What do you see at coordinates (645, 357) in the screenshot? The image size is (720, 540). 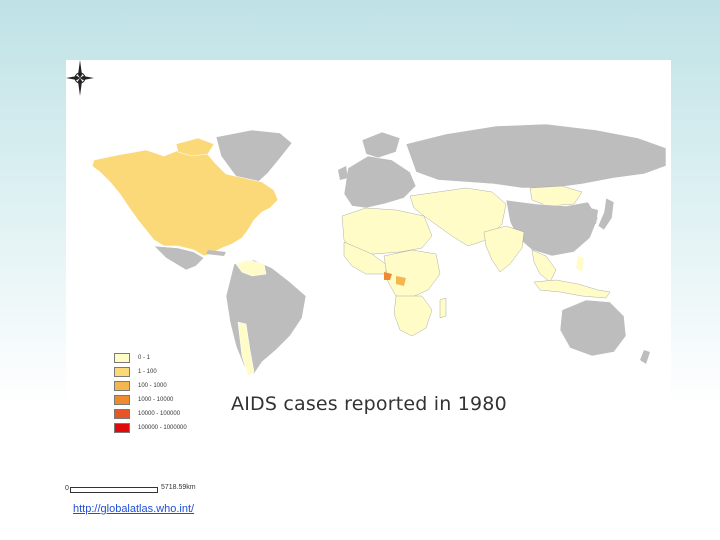 I see `new-zealand` at bounding box center [645, 357].